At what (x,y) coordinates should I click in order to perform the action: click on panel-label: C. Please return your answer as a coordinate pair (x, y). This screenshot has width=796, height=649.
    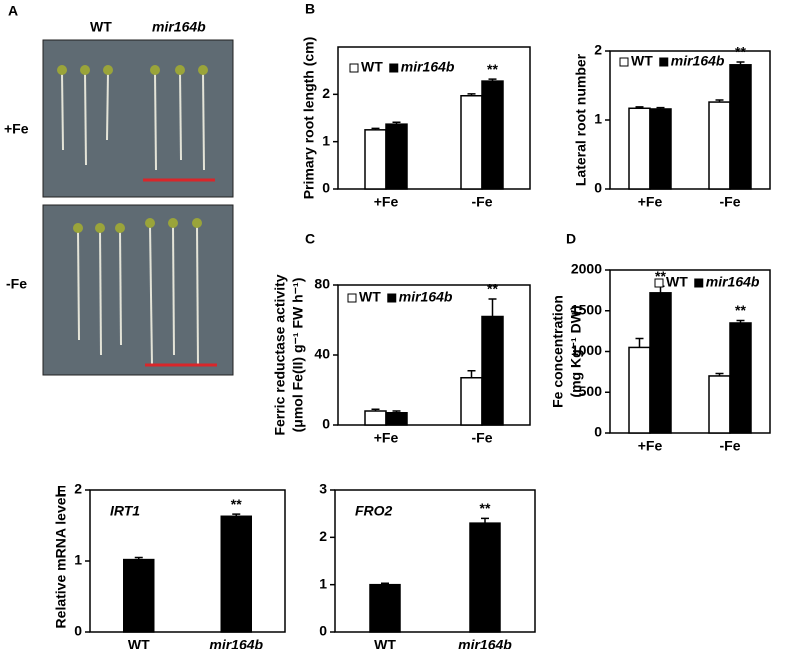
    Looking at the image, I should click on (310, 239).